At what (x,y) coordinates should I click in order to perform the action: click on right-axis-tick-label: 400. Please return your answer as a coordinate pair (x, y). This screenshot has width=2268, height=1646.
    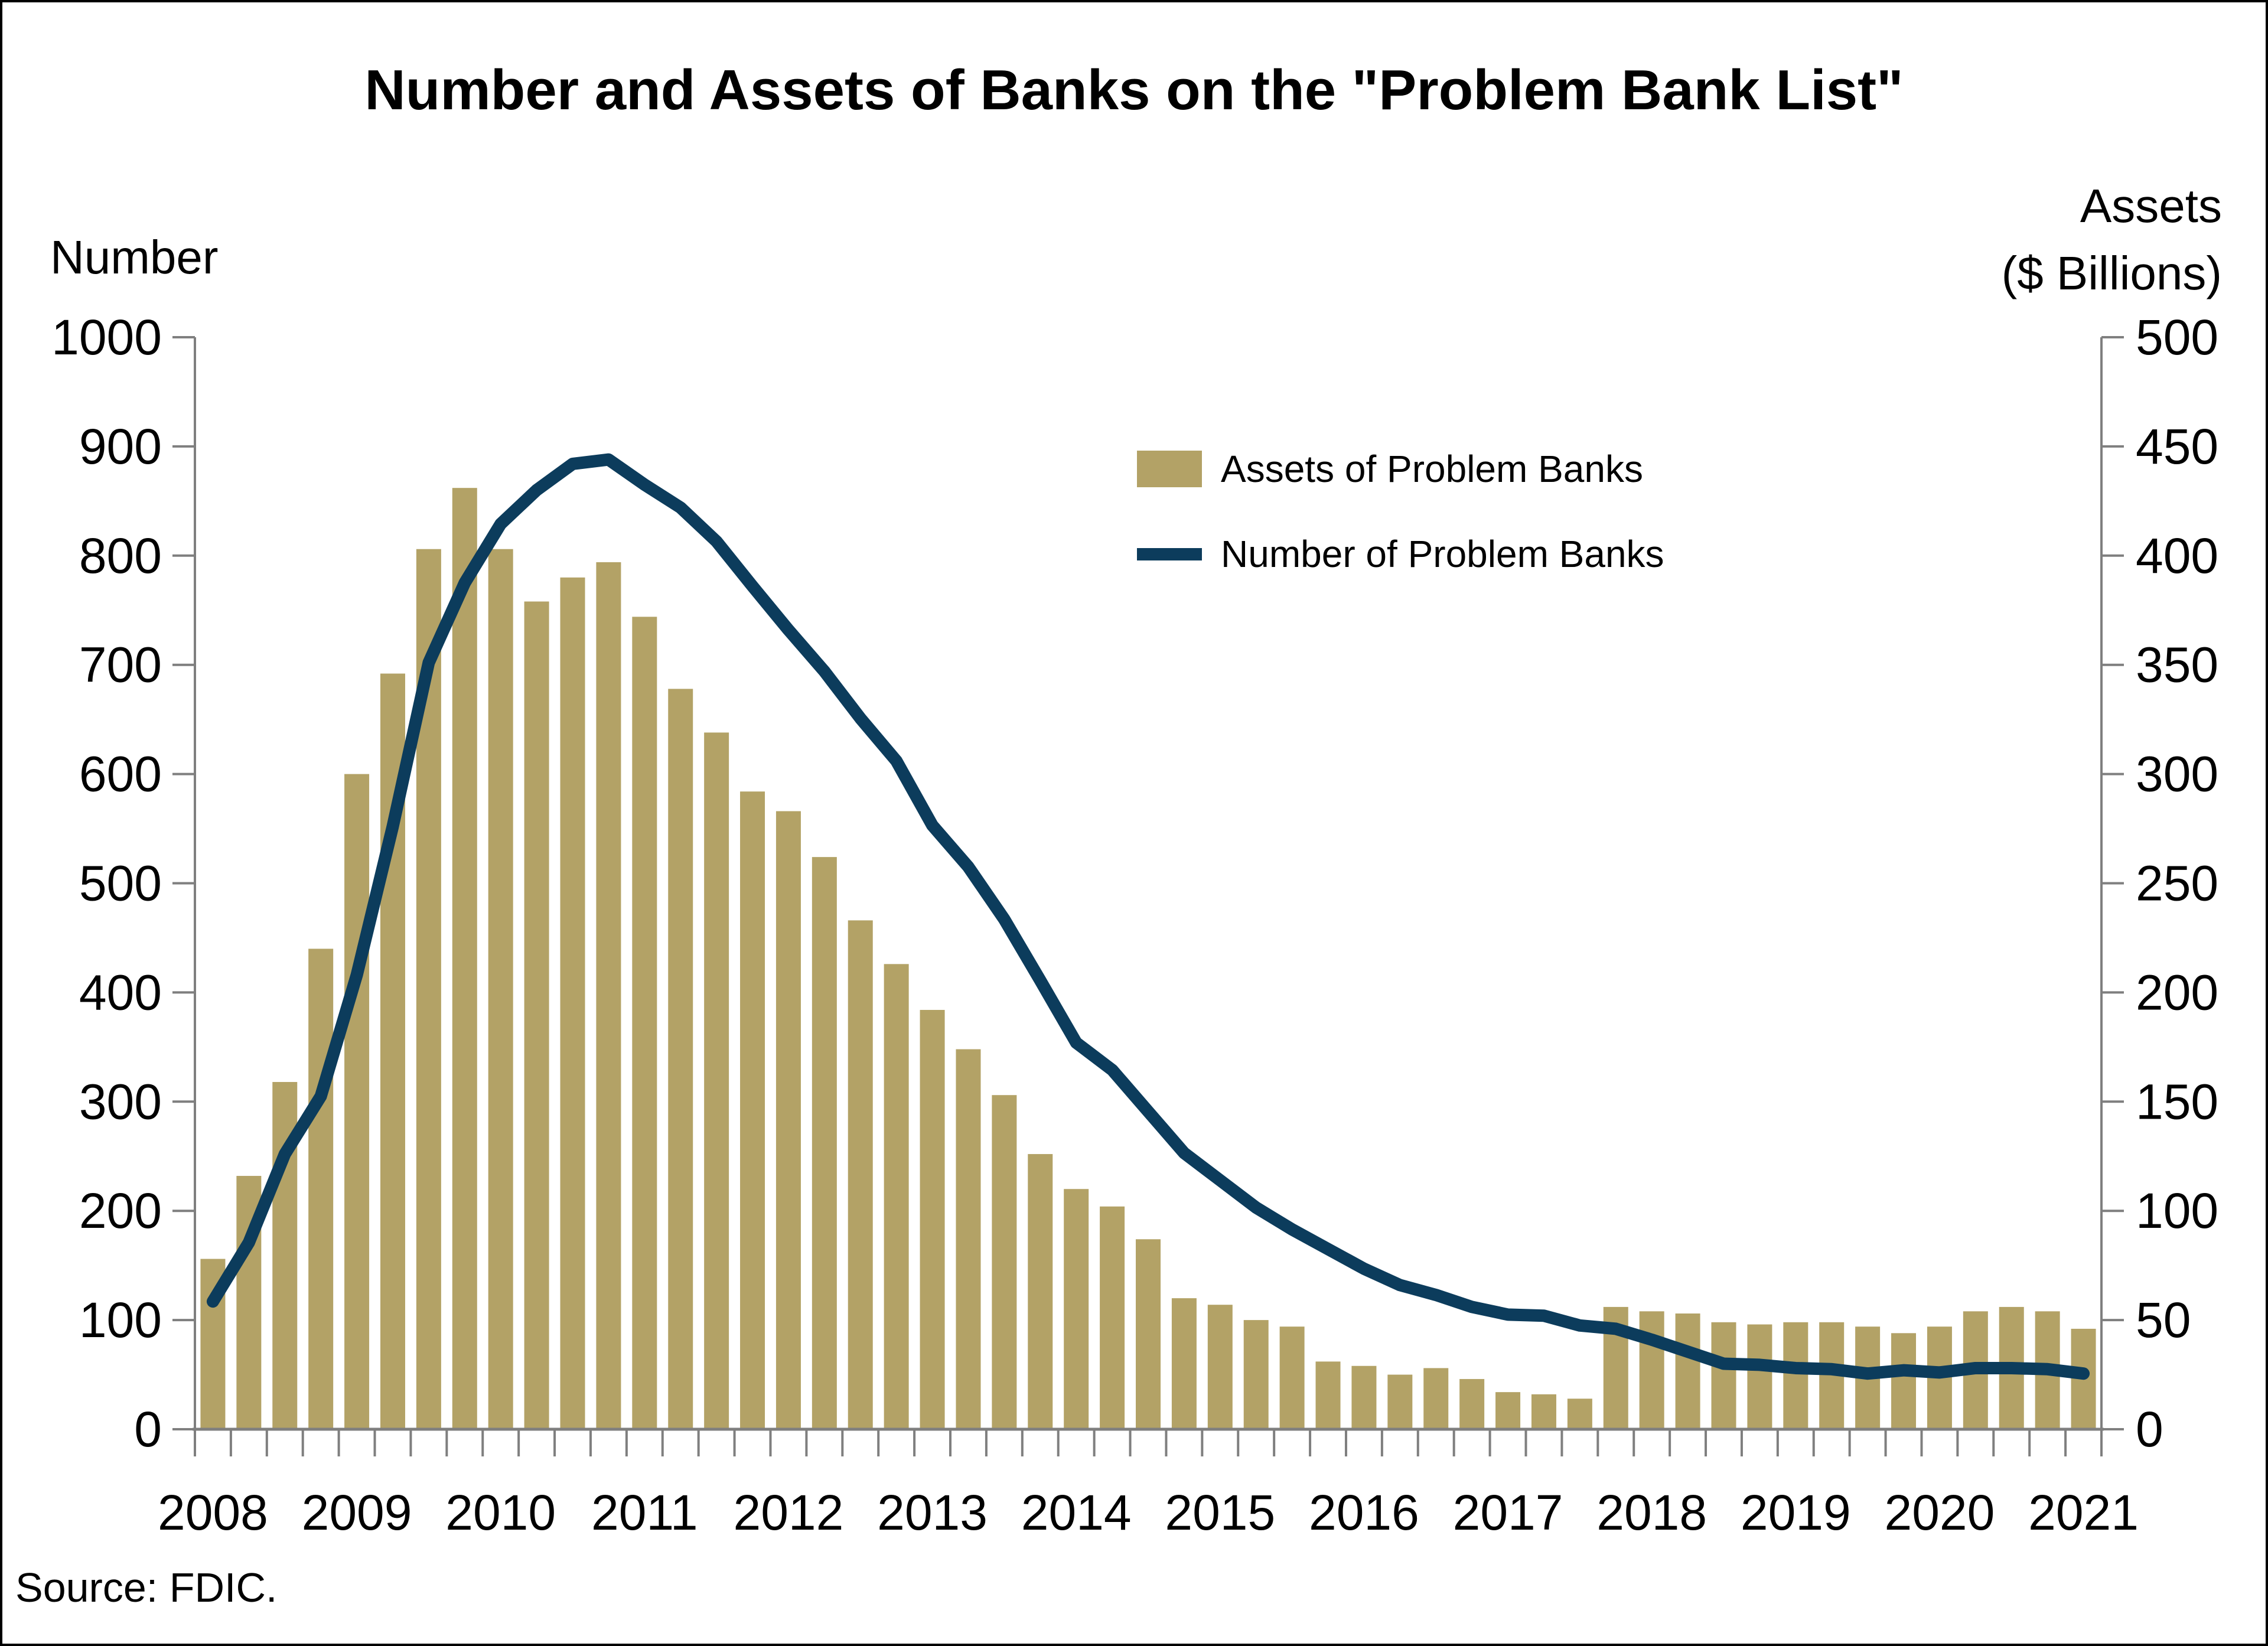
    Looking at the image, I should click on (2177, 556).